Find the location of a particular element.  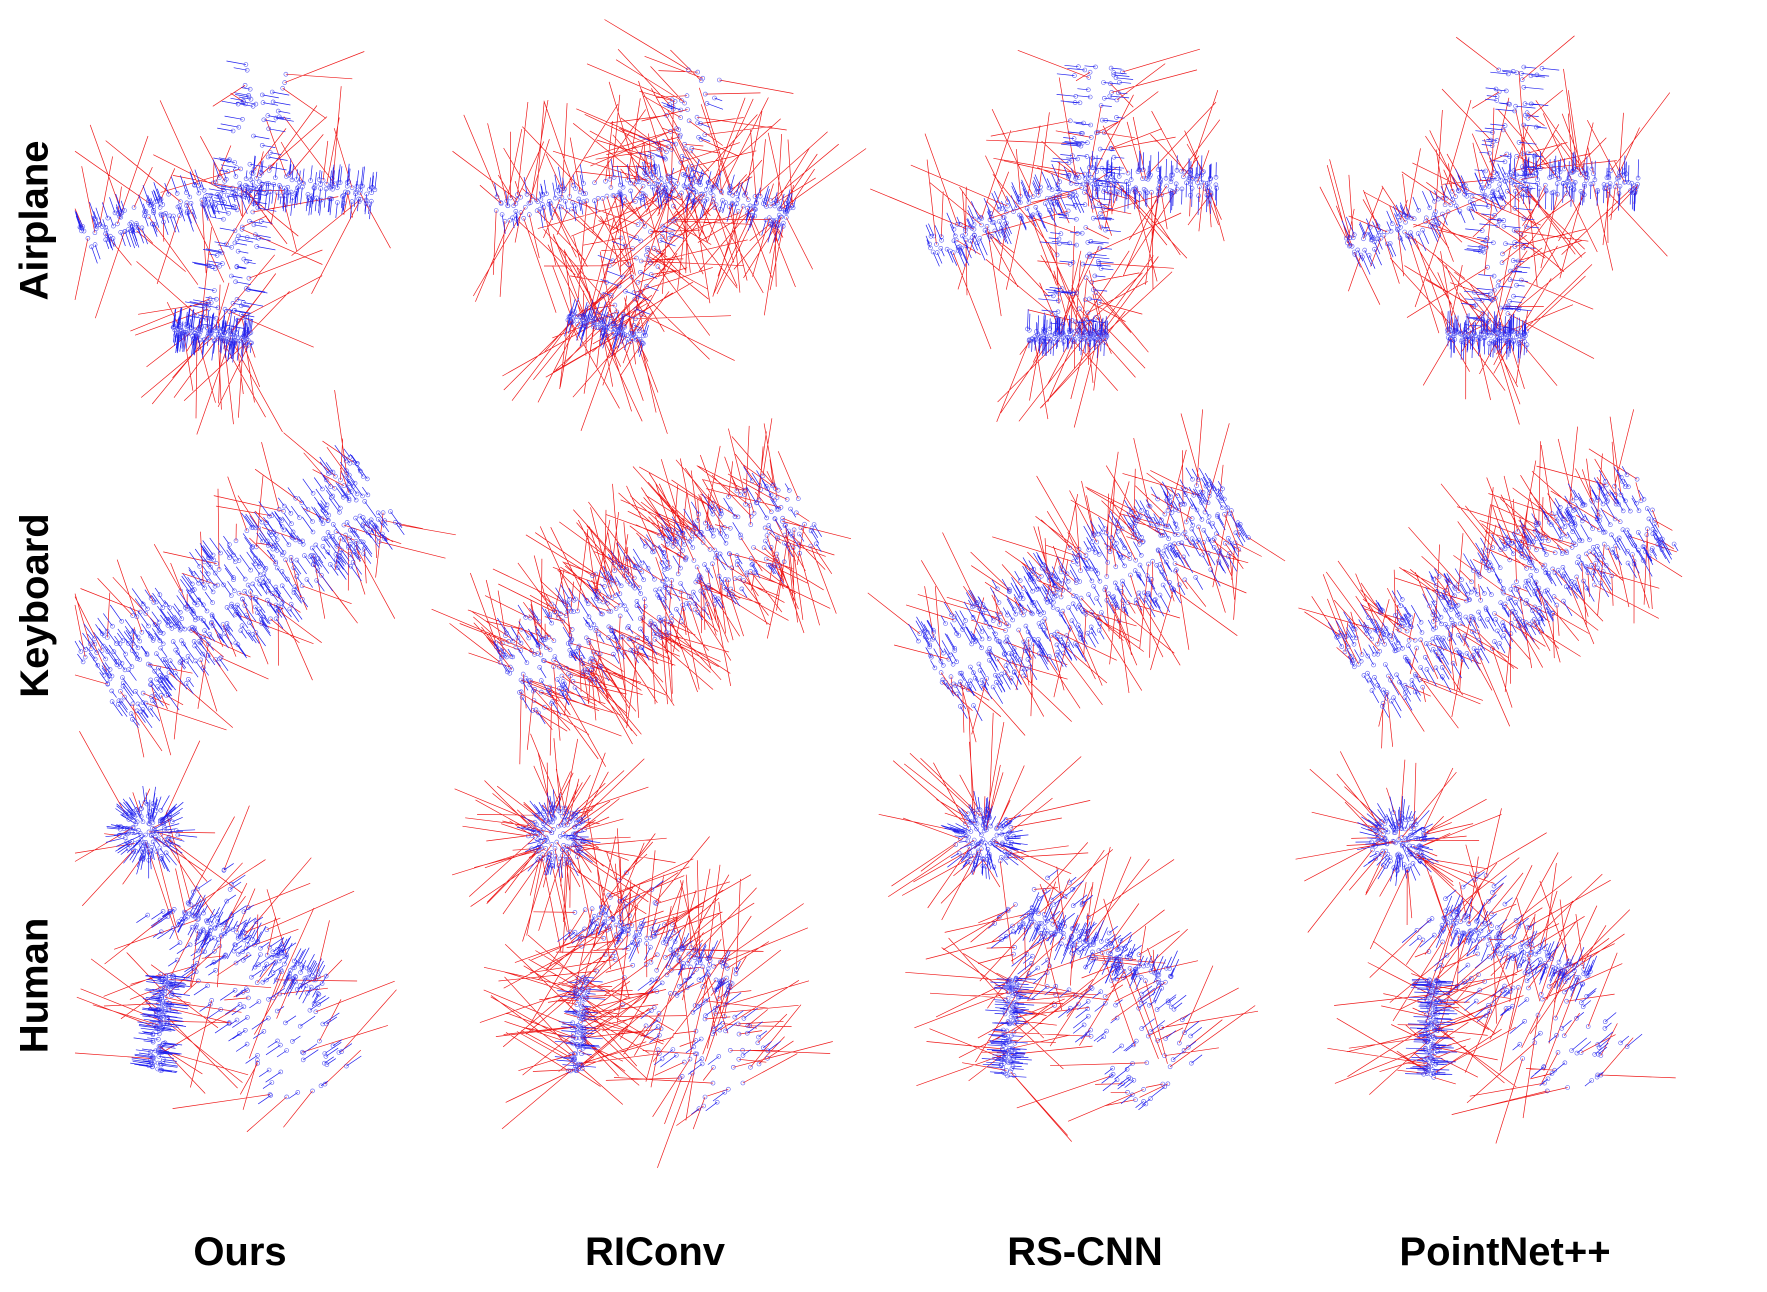

panel-airplane-rscnn is located at coordinates (1047, 238).